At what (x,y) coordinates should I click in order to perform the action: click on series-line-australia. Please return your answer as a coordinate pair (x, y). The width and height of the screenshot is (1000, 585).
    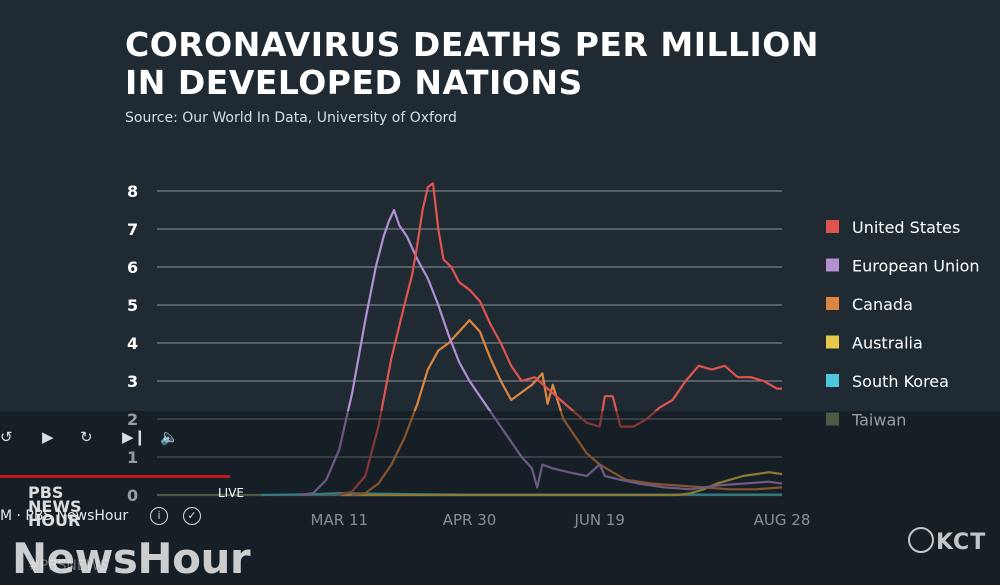
    Looking at the image, I should click on (561, 484).